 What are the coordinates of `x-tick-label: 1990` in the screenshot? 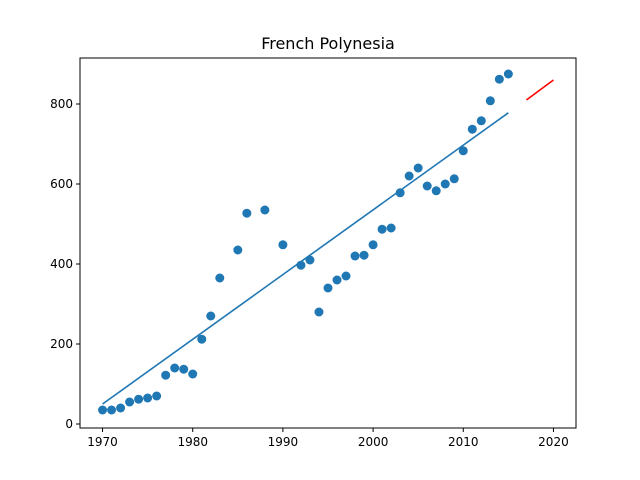 It's located at (283, 442).